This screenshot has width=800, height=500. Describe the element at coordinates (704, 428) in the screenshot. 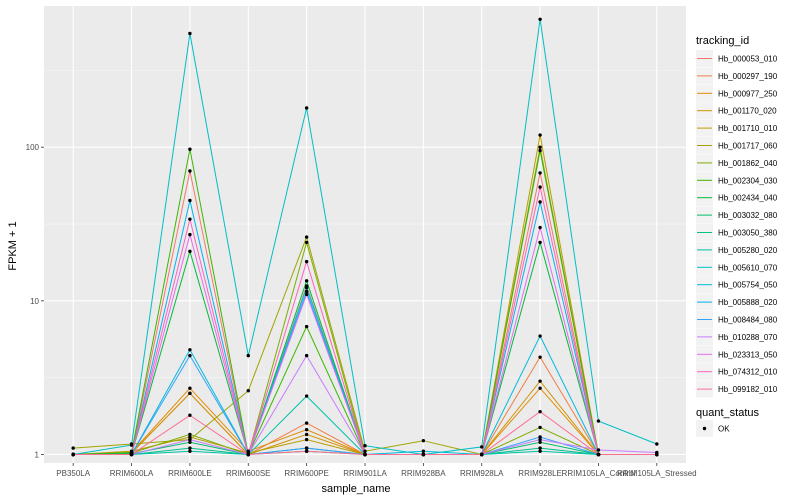

I see `shape-legend-point` at that location.